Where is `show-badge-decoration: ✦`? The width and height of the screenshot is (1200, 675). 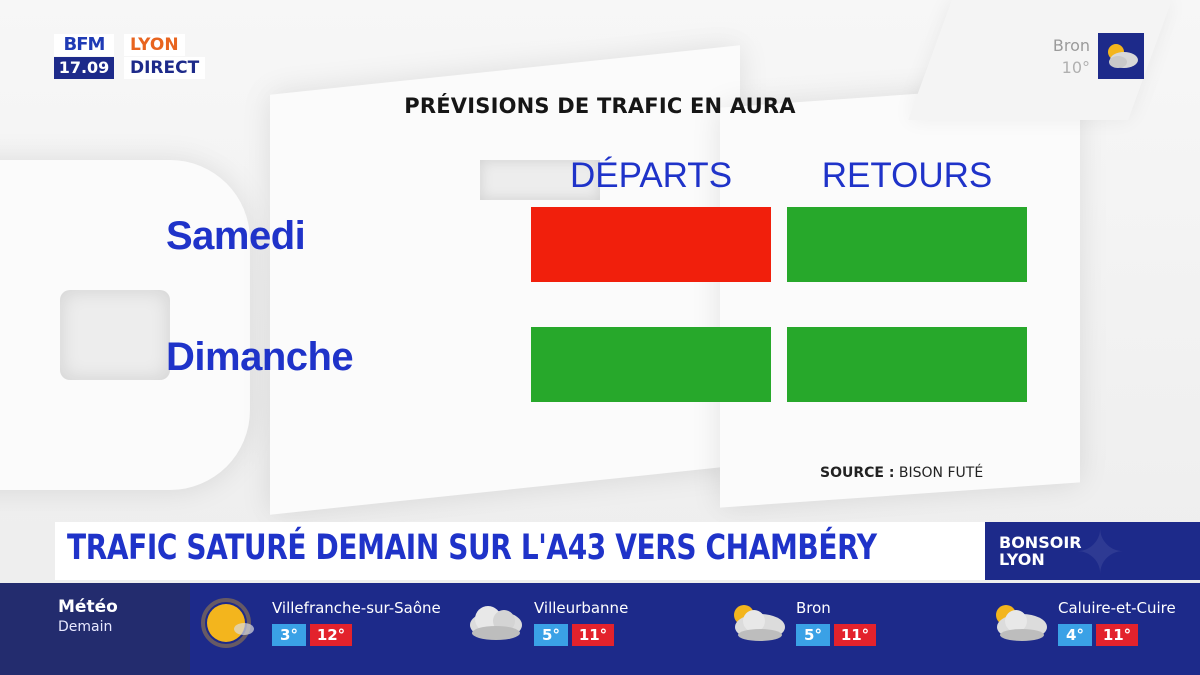 show-badge-decoration: ✦ is located at coordinates (1100, 551).